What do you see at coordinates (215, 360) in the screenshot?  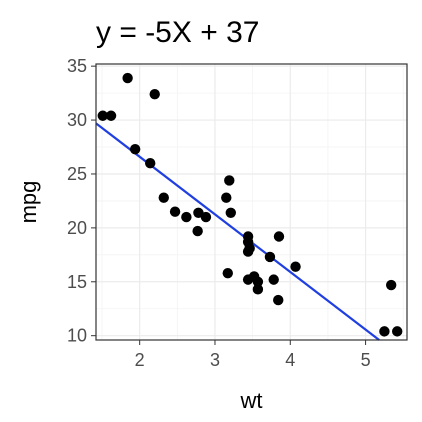 I see `x-tick-label: 3` at bounding box center [215, 360].